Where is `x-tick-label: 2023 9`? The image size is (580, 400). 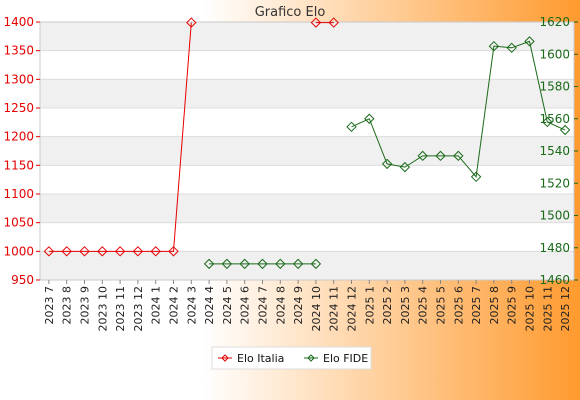
x-tick-label: 2023 9 is located at coordinates (85, 305).